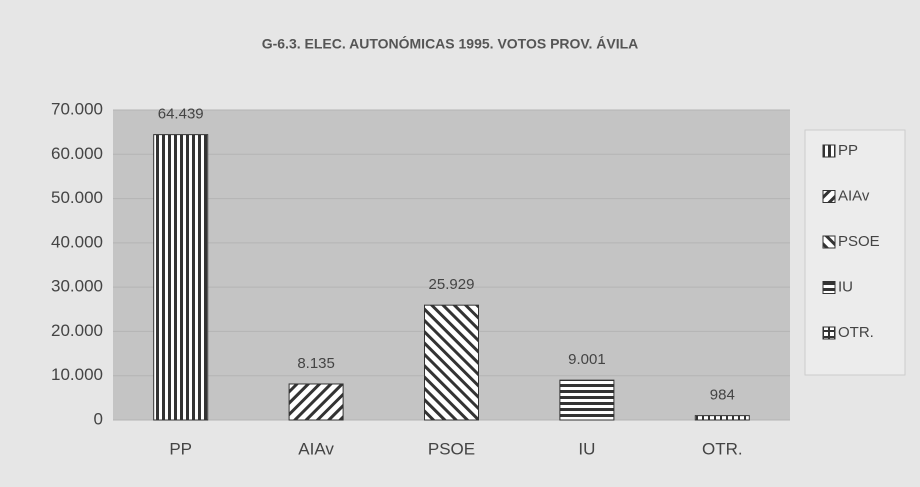  I want to click on legend-label: AIAv, so click(854, 195).